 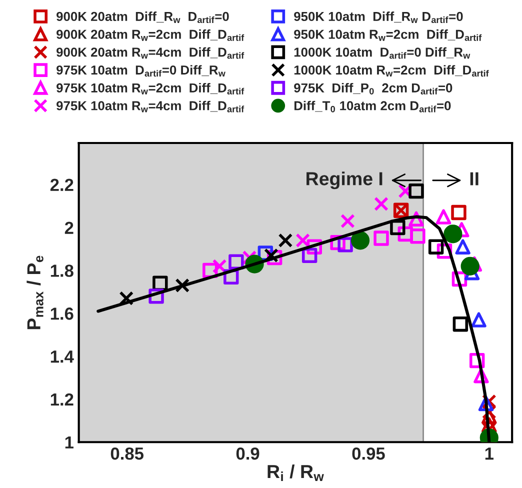 What do you see at coordinates (142, 18) in the screenshot?
I see `legend-label: 900K 20atm Diff_R$_{w}$ D$_{artif}$=0` at bounding box center [142, 18].